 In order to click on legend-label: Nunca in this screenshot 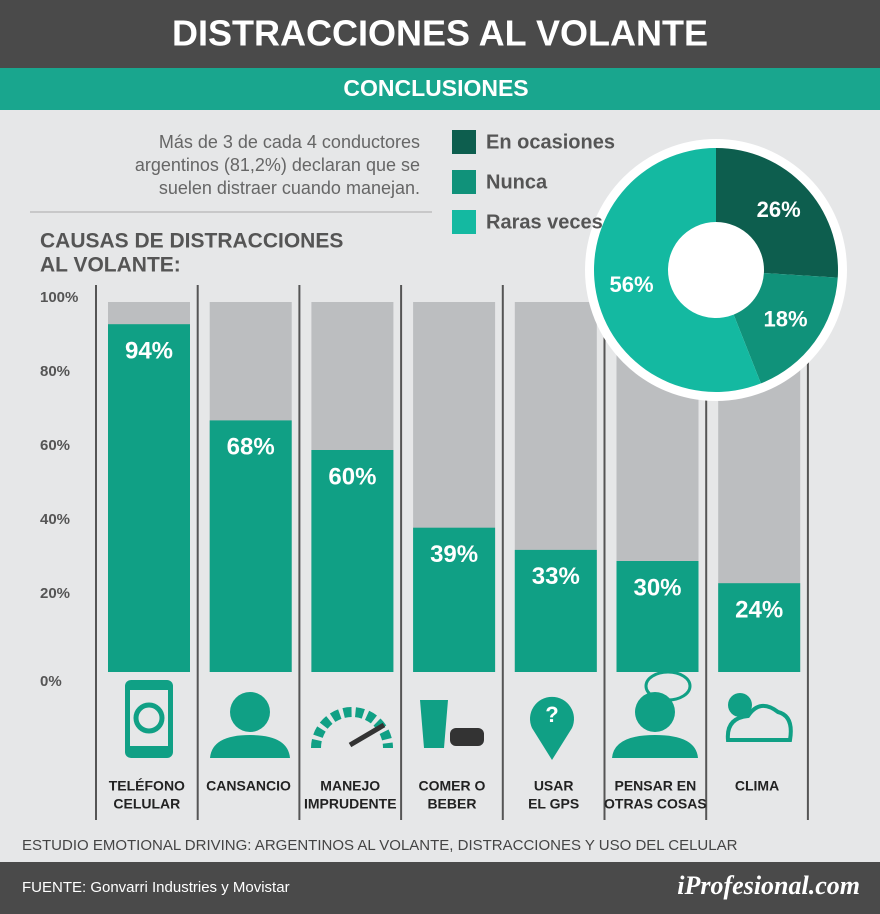, I will do `click(517, 182)`.